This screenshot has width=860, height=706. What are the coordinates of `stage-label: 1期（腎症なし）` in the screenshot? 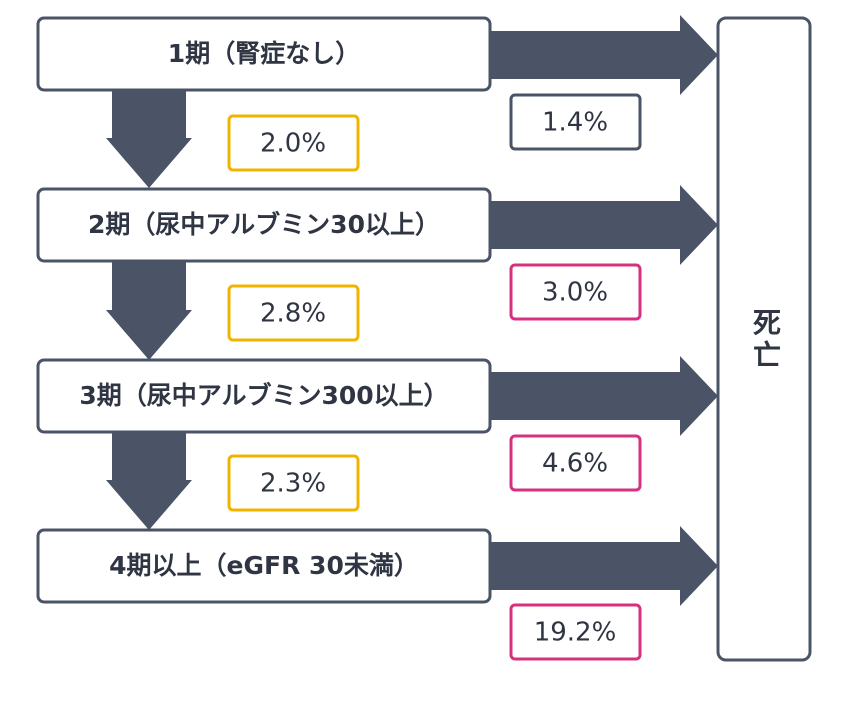 It's located at (264, 53).